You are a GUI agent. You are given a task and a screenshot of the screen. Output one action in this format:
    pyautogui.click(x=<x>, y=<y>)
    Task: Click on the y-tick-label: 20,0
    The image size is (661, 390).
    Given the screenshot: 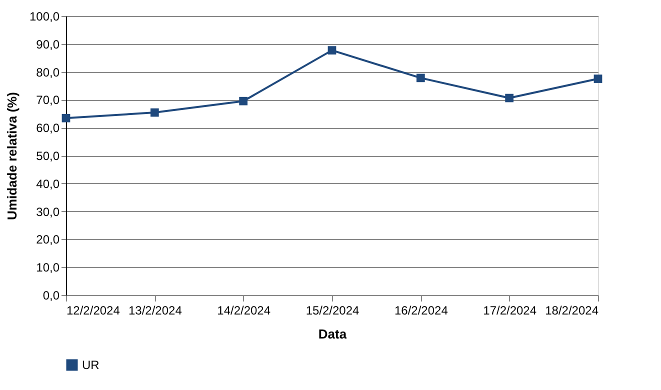 What is the action you would take?
    pyautogui.click(x=48, y=239)
    